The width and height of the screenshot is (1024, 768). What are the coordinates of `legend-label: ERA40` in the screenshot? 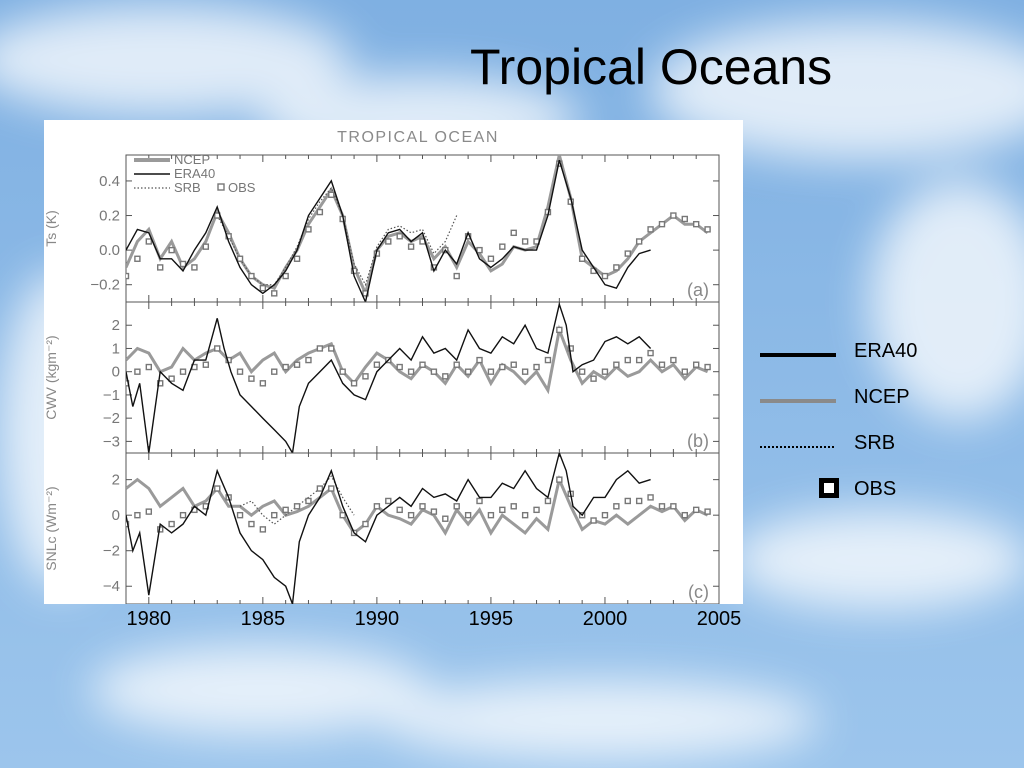 It's located at (886, 351).